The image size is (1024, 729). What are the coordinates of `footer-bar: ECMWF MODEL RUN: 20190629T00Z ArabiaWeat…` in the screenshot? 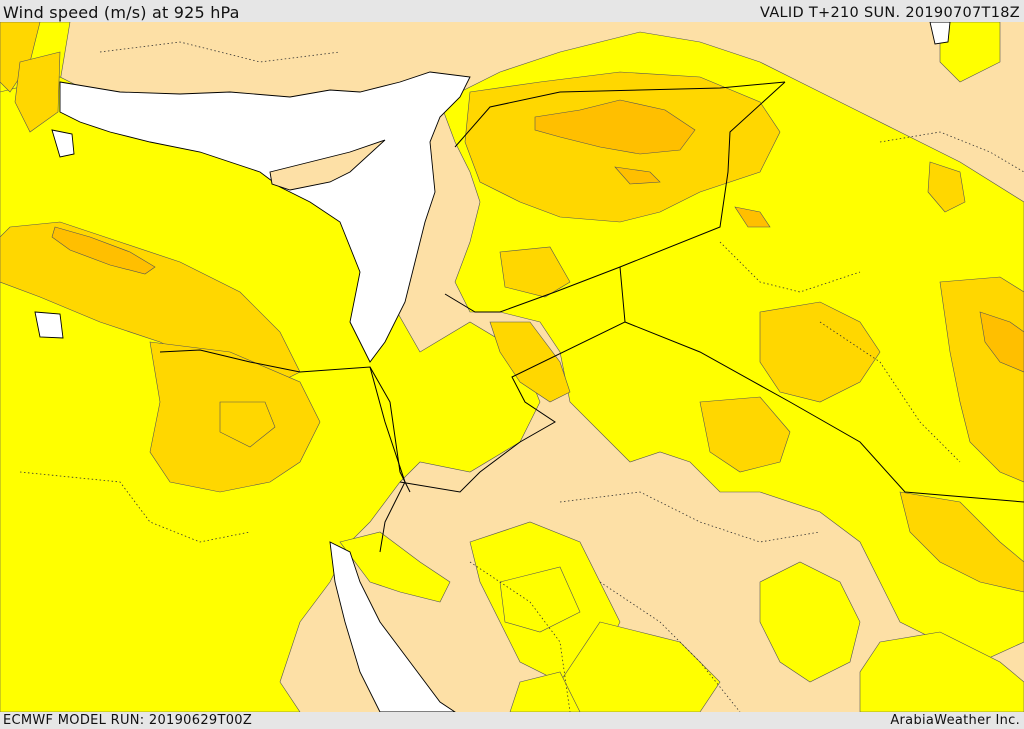 It's located at (512, 720).